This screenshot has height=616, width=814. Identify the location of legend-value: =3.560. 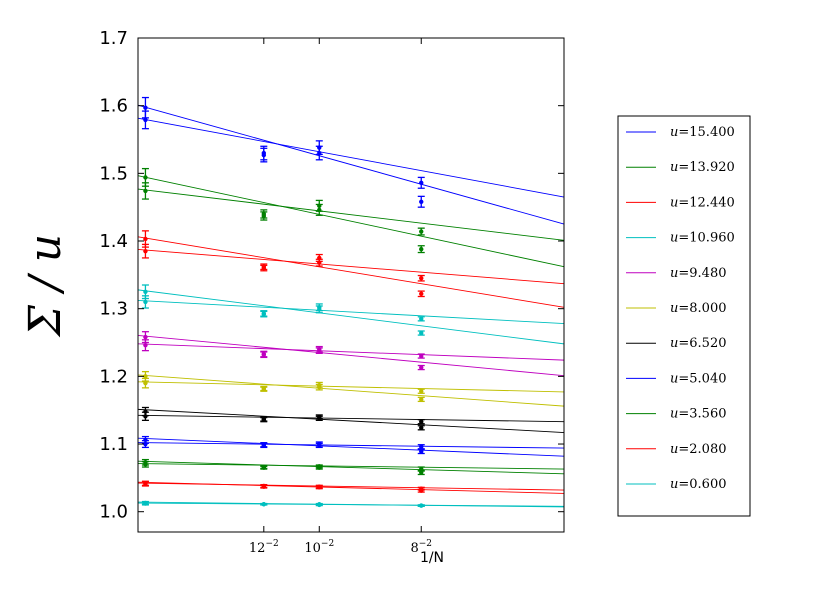
(702, 414).